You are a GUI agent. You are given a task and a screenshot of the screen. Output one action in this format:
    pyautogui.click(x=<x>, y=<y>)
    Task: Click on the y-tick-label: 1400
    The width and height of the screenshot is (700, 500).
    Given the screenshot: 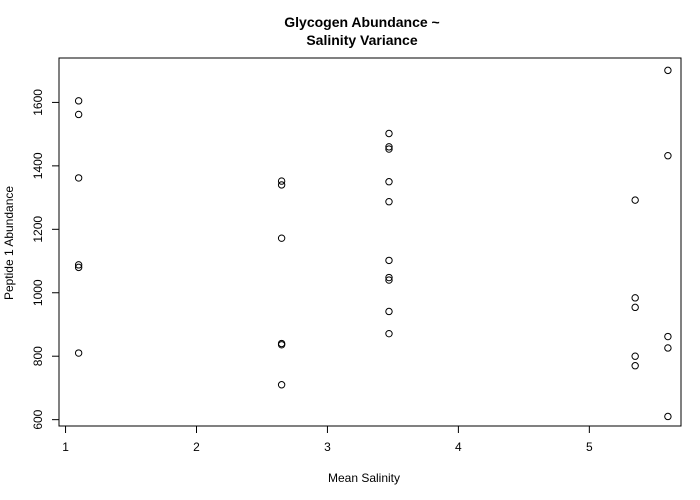 What is the action you would take?
    pyautogui.click(x=38, y=165)
    